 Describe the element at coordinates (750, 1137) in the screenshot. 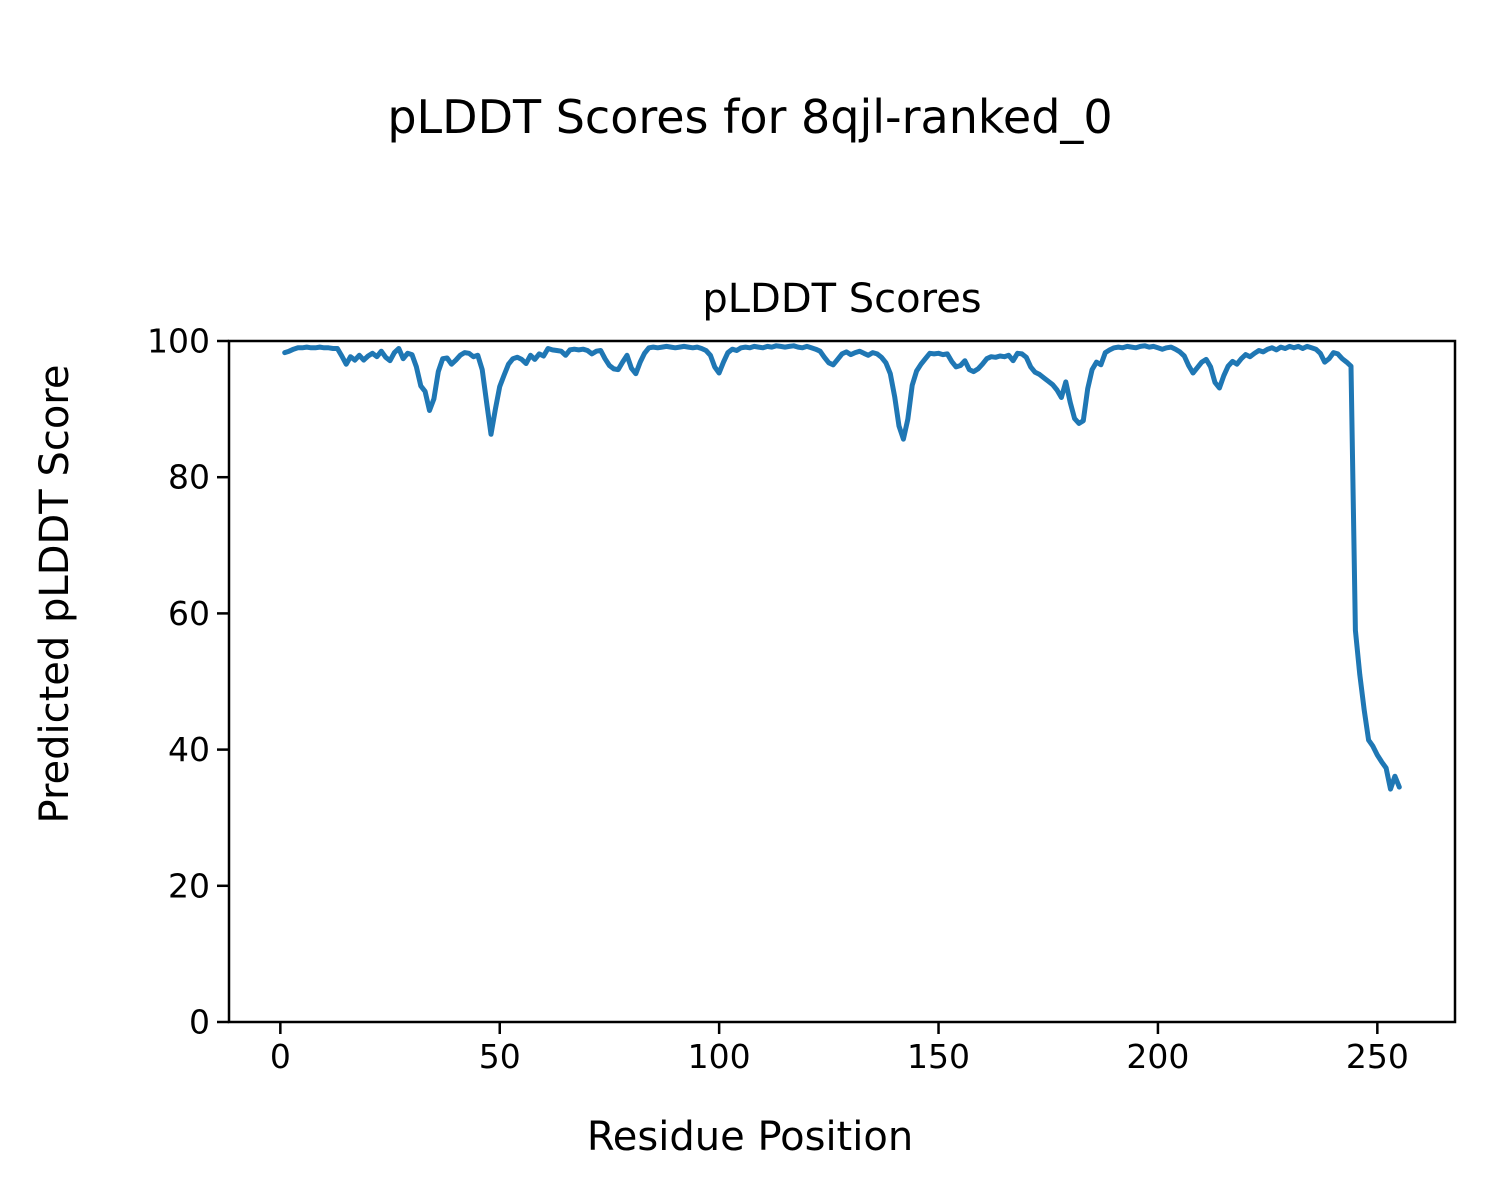

I see `x-axis-label: Residue Position` at that location.